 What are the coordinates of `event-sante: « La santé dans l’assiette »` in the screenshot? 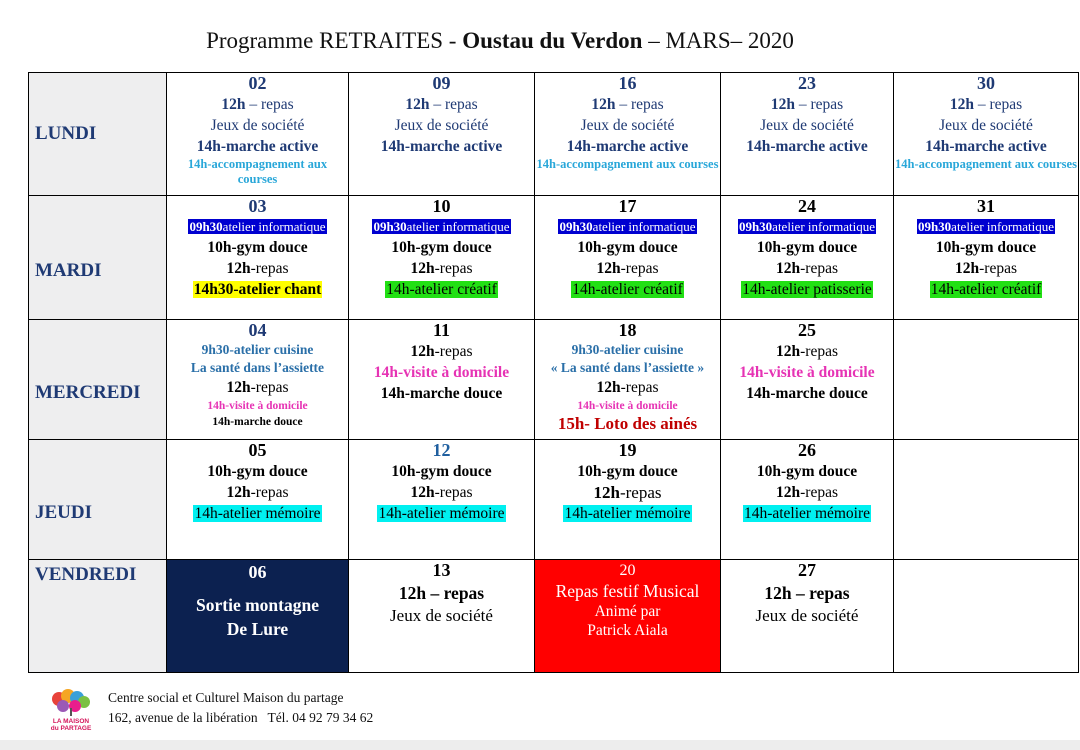 It's located at (627, 367).